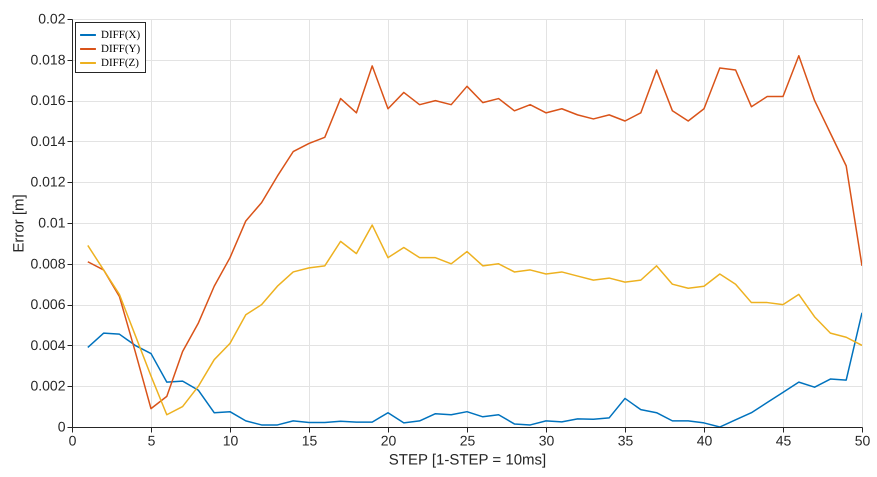 This screenshot has height=477, width=877. Describe the element at coordinates (230, 440) in the screenshot. I see `x-tick-label: 10` at that location.